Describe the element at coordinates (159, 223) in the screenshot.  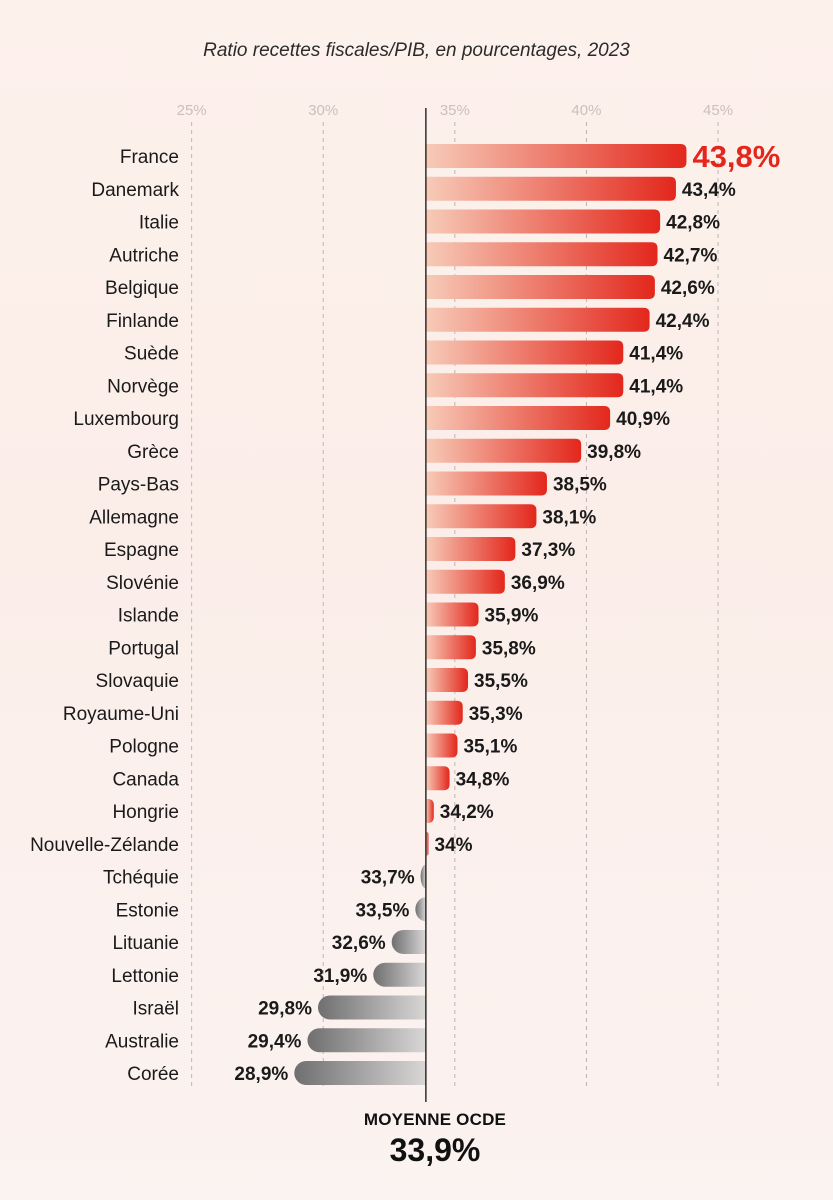
I see `category-label: Italie` at that location.